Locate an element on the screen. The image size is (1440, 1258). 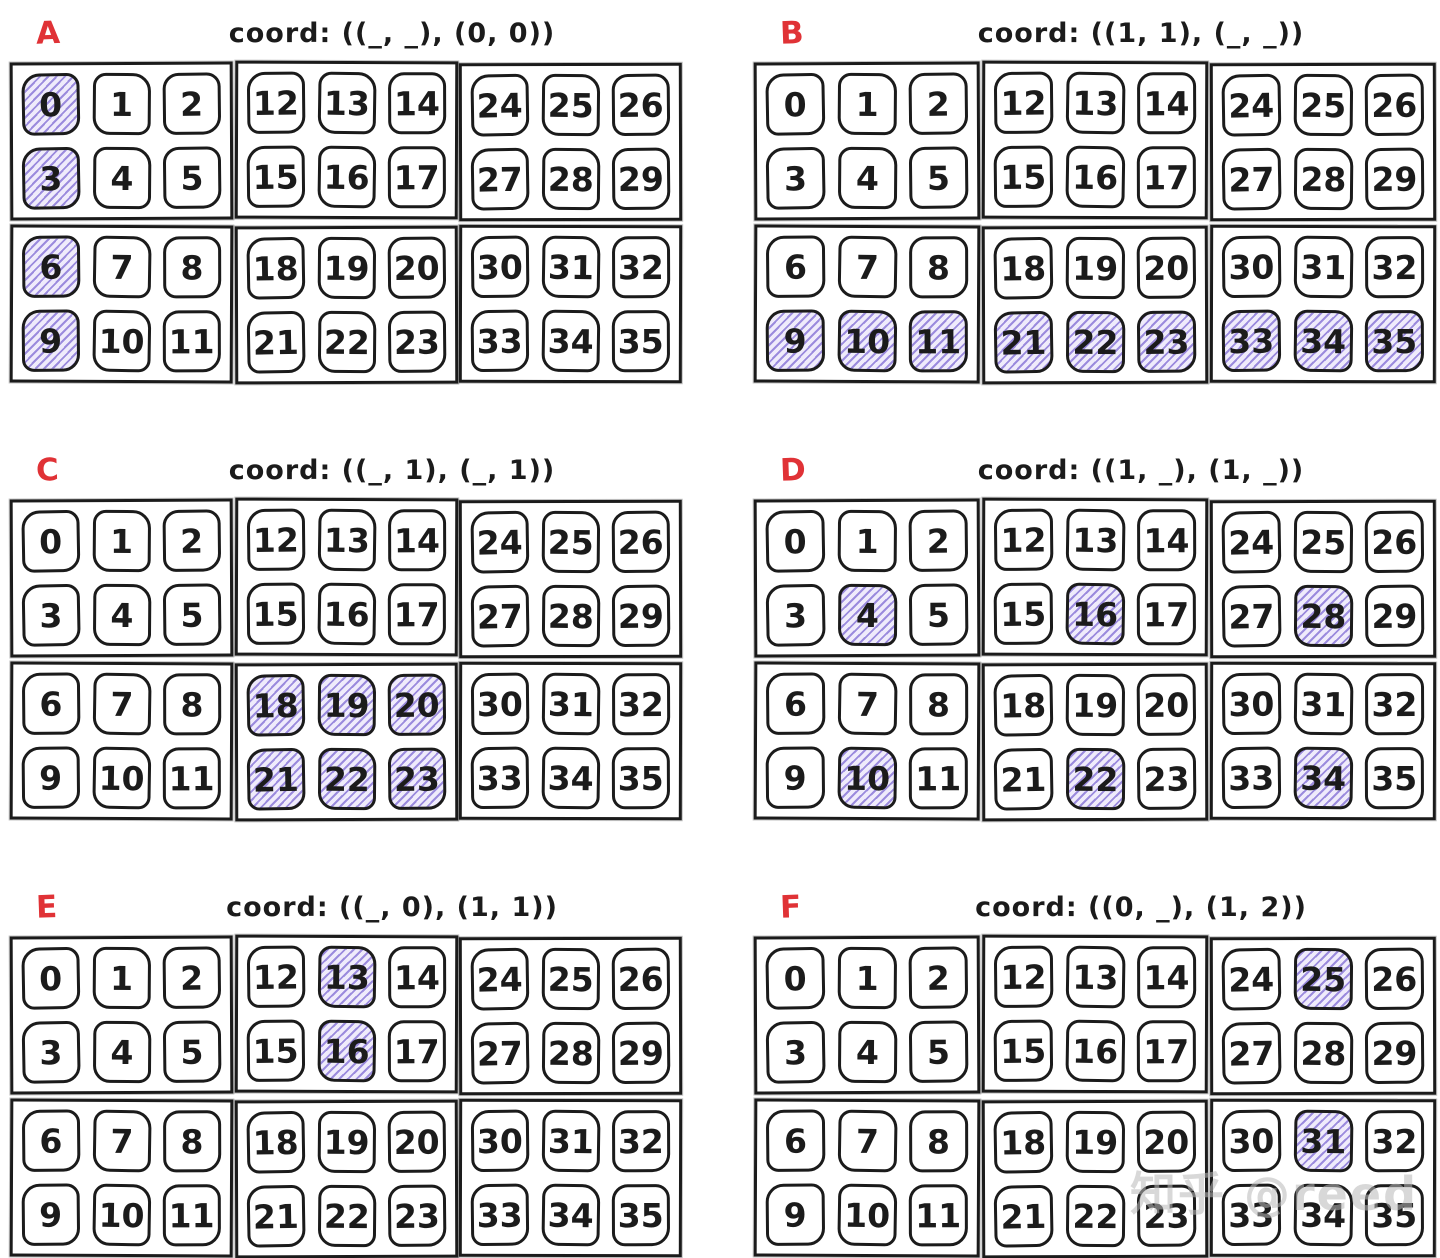
cell-30: 30 is located at coordinates (500, 267).